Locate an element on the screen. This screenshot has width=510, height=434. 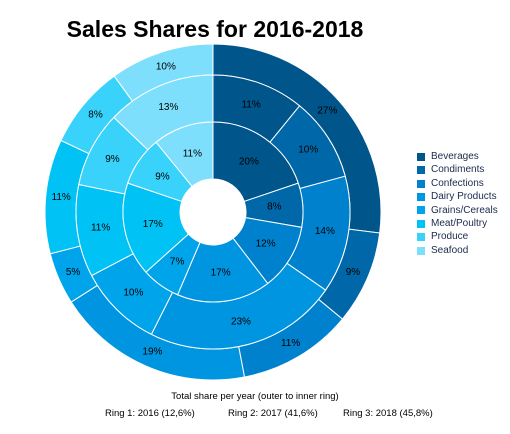
data-label: 14% is located at coordinates (325, 231).